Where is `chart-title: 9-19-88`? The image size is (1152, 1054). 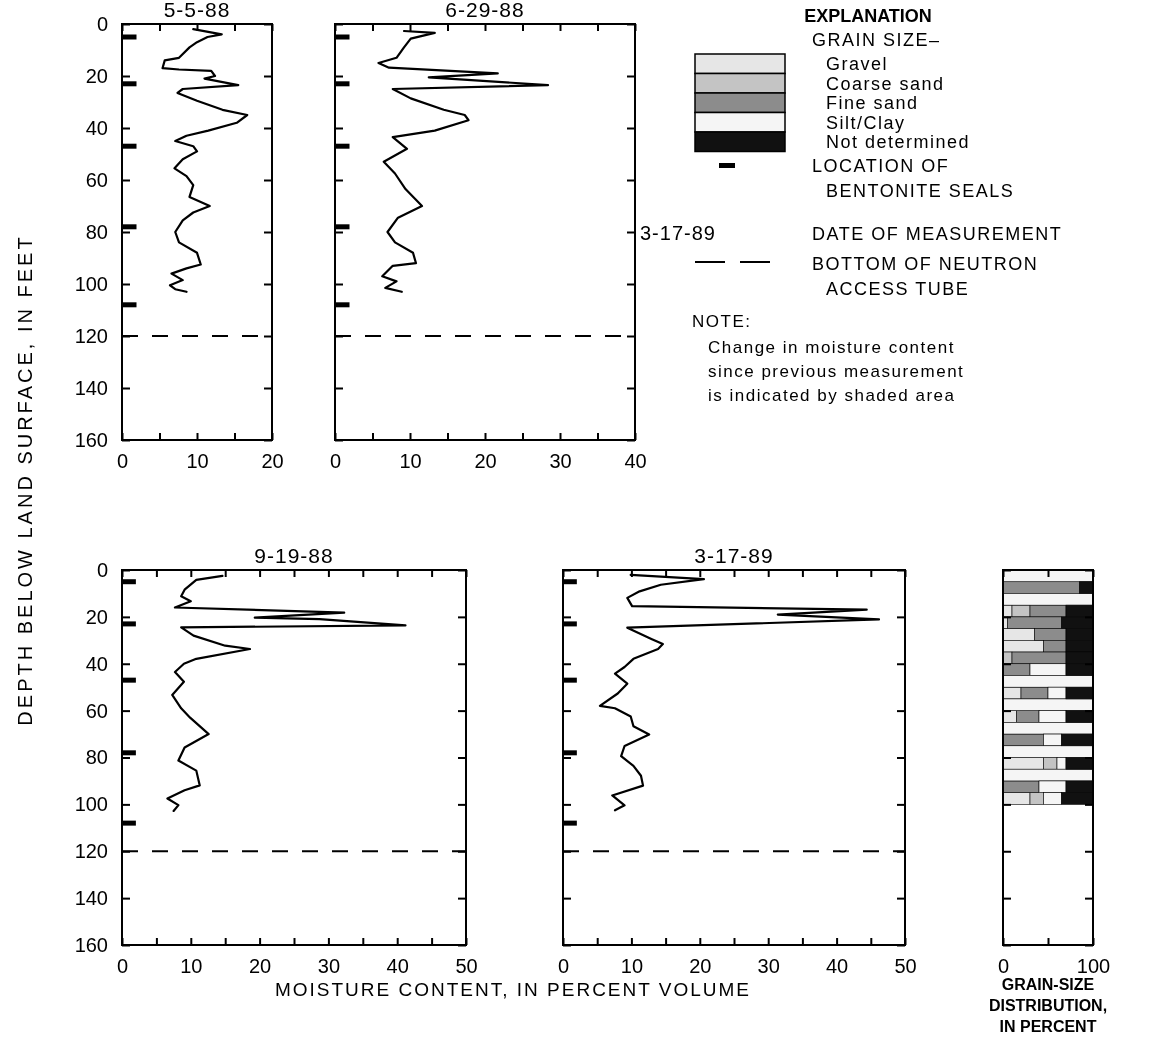 chart-title: 9-19-88 is located at coordinates (294, 555).